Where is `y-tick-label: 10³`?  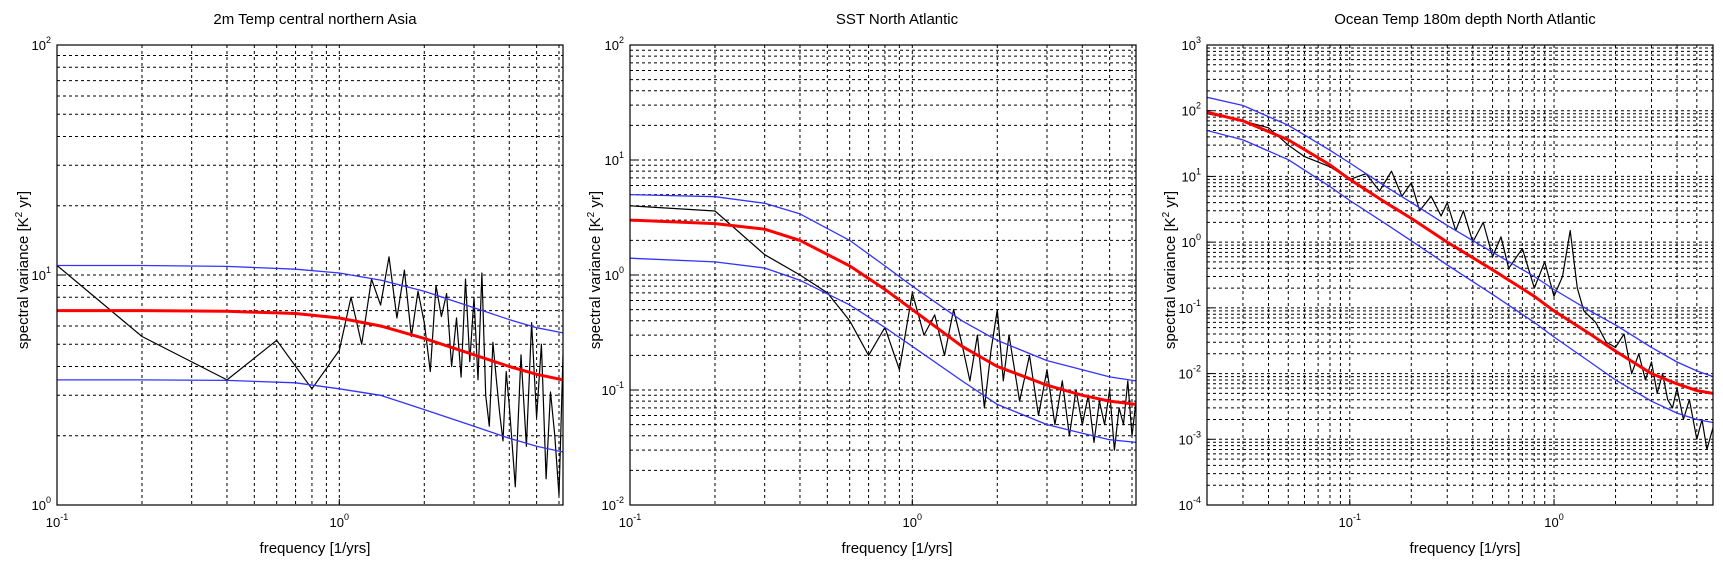
y-tick-label: 10³ is located at coordinates (1191, 44).